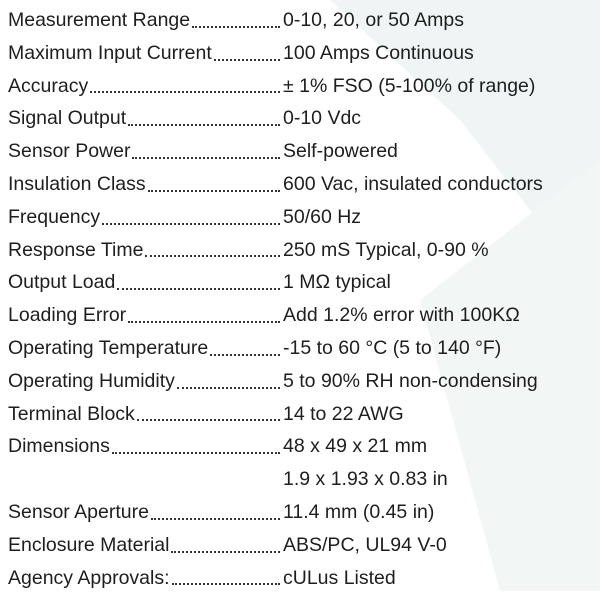 The width and height of the screenshot is (600, 594). I want to click on label-cell: Frequency, so click(145, 217).